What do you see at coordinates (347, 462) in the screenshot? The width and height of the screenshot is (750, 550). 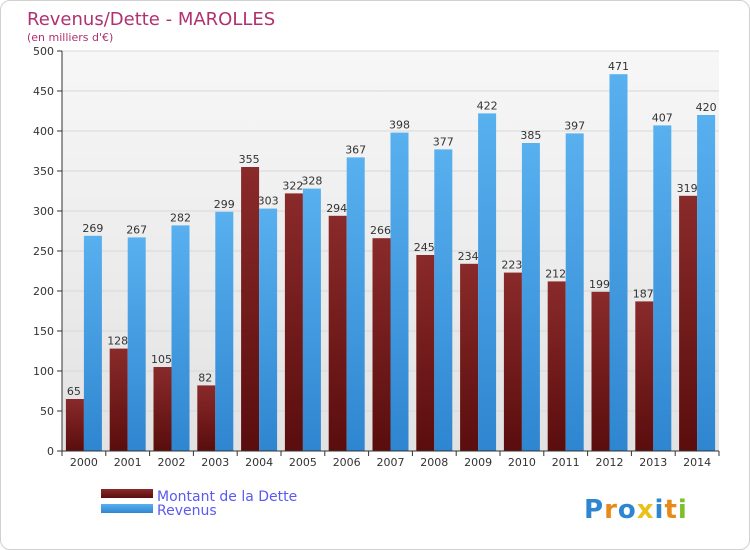 I see `x-tick-label: 2006` at bounding box center [347, 462].